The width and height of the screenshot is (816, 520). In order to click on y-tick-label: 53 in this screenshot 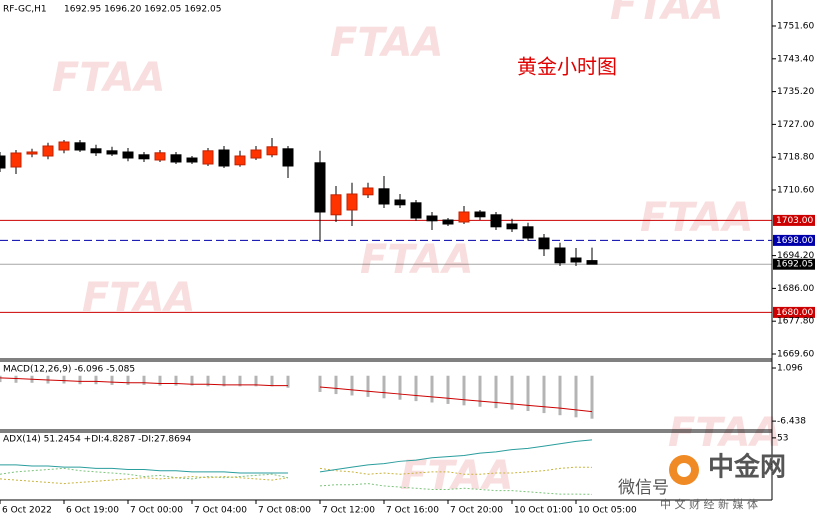, I will do `click(782, 438)`.